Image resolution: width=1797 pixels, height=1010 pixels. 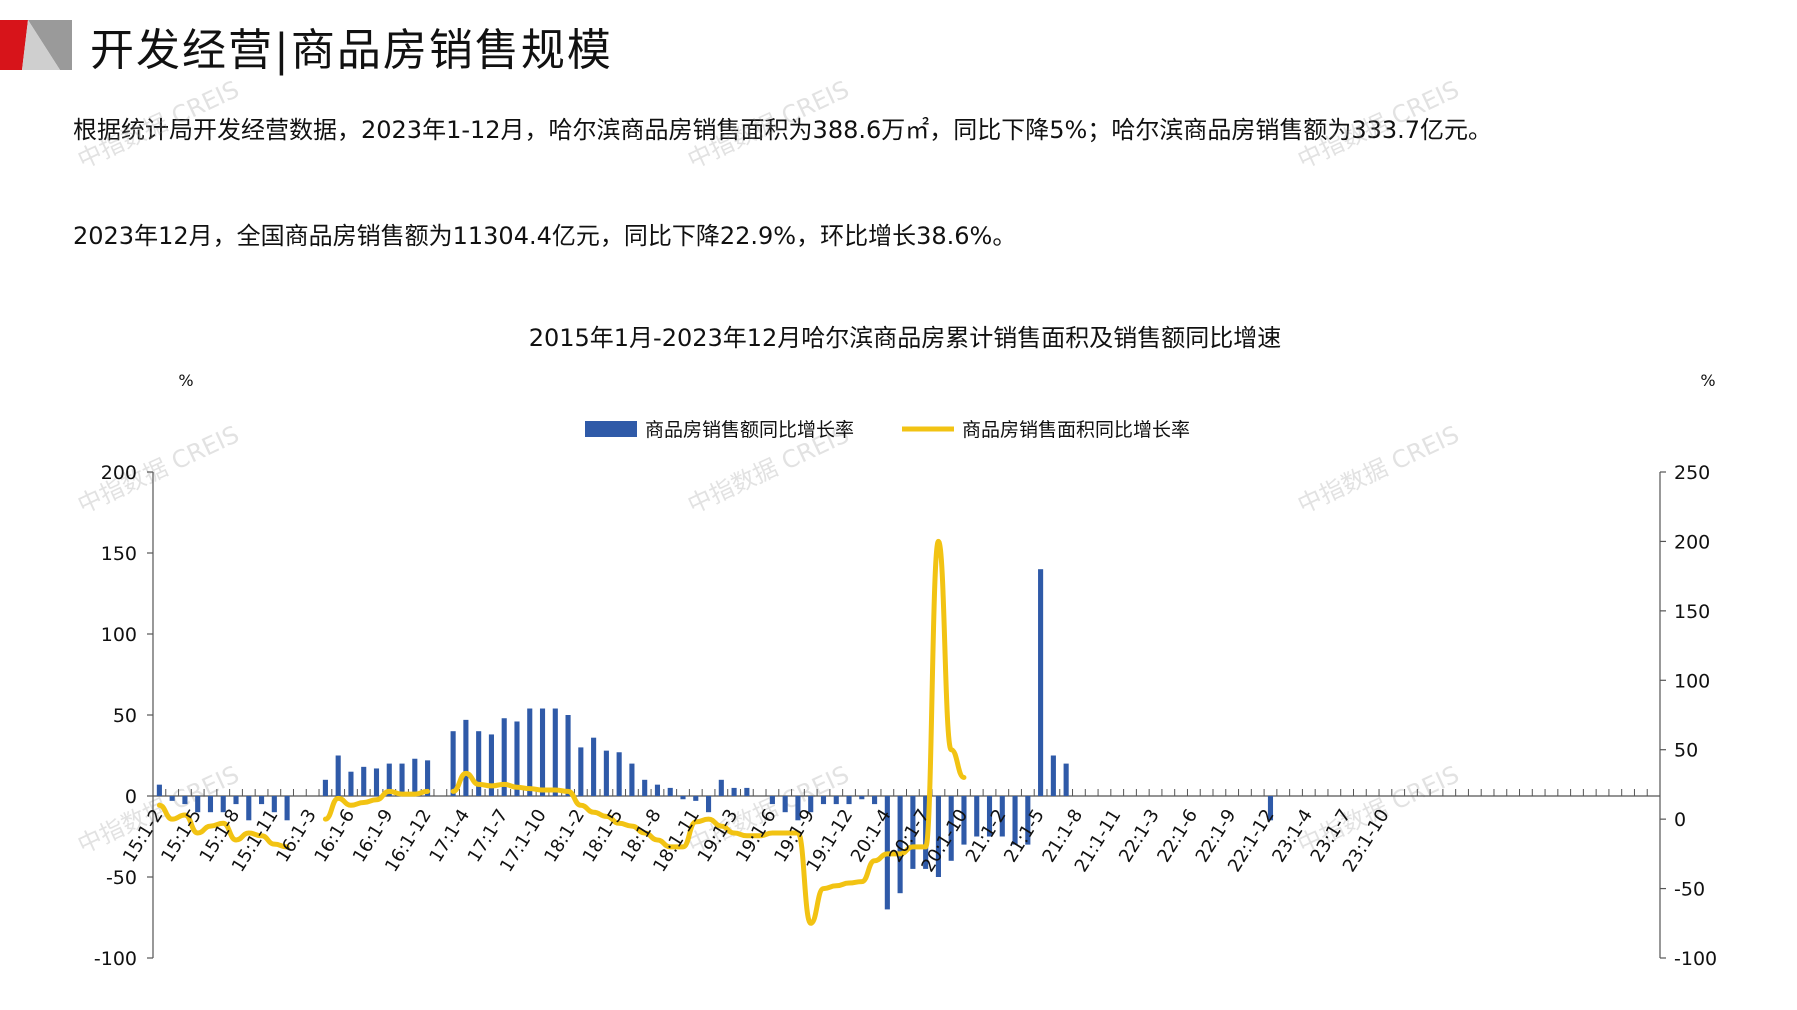 I want to click on left-axis-unit: %, so click(x=185, y=380).